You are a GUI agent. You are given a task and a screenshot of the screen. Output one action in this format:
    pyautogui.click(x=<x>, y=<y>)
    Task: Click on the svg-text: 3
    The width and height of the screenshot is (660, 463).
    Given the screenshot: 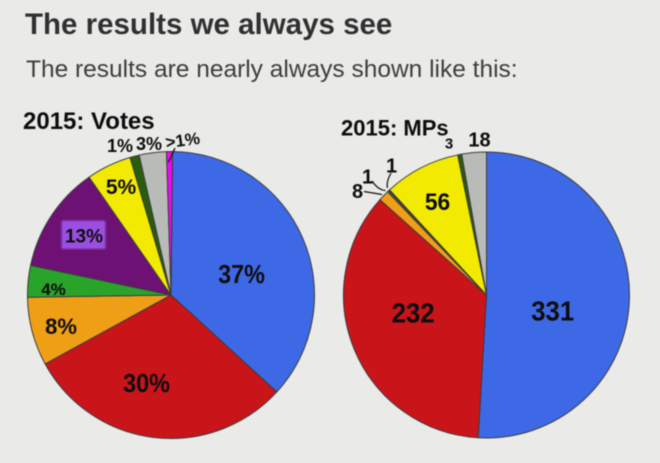 What is the action you would take?
    pyautogui.click(x=449, y=144)
    